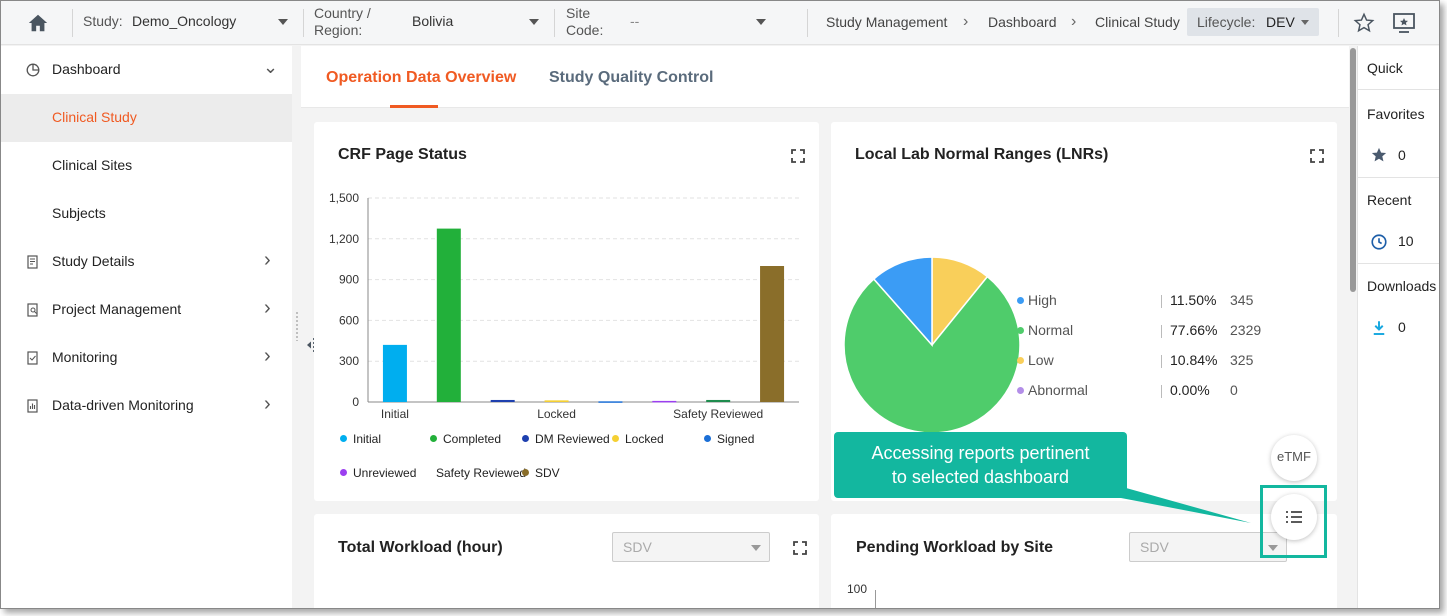 The width and height of the screenshot is (1447, 616). I want to click on lnr-legend-row: High 11.50% 345, so click(1167, 302).